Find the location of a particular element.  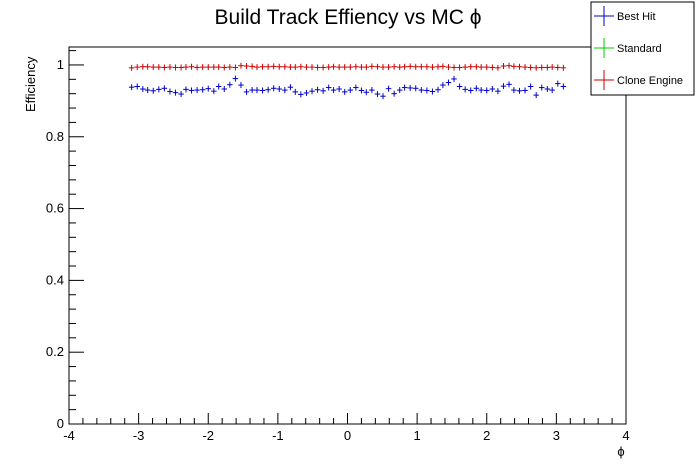

x-tick-label: 1 is located at coordinates (417, 435).